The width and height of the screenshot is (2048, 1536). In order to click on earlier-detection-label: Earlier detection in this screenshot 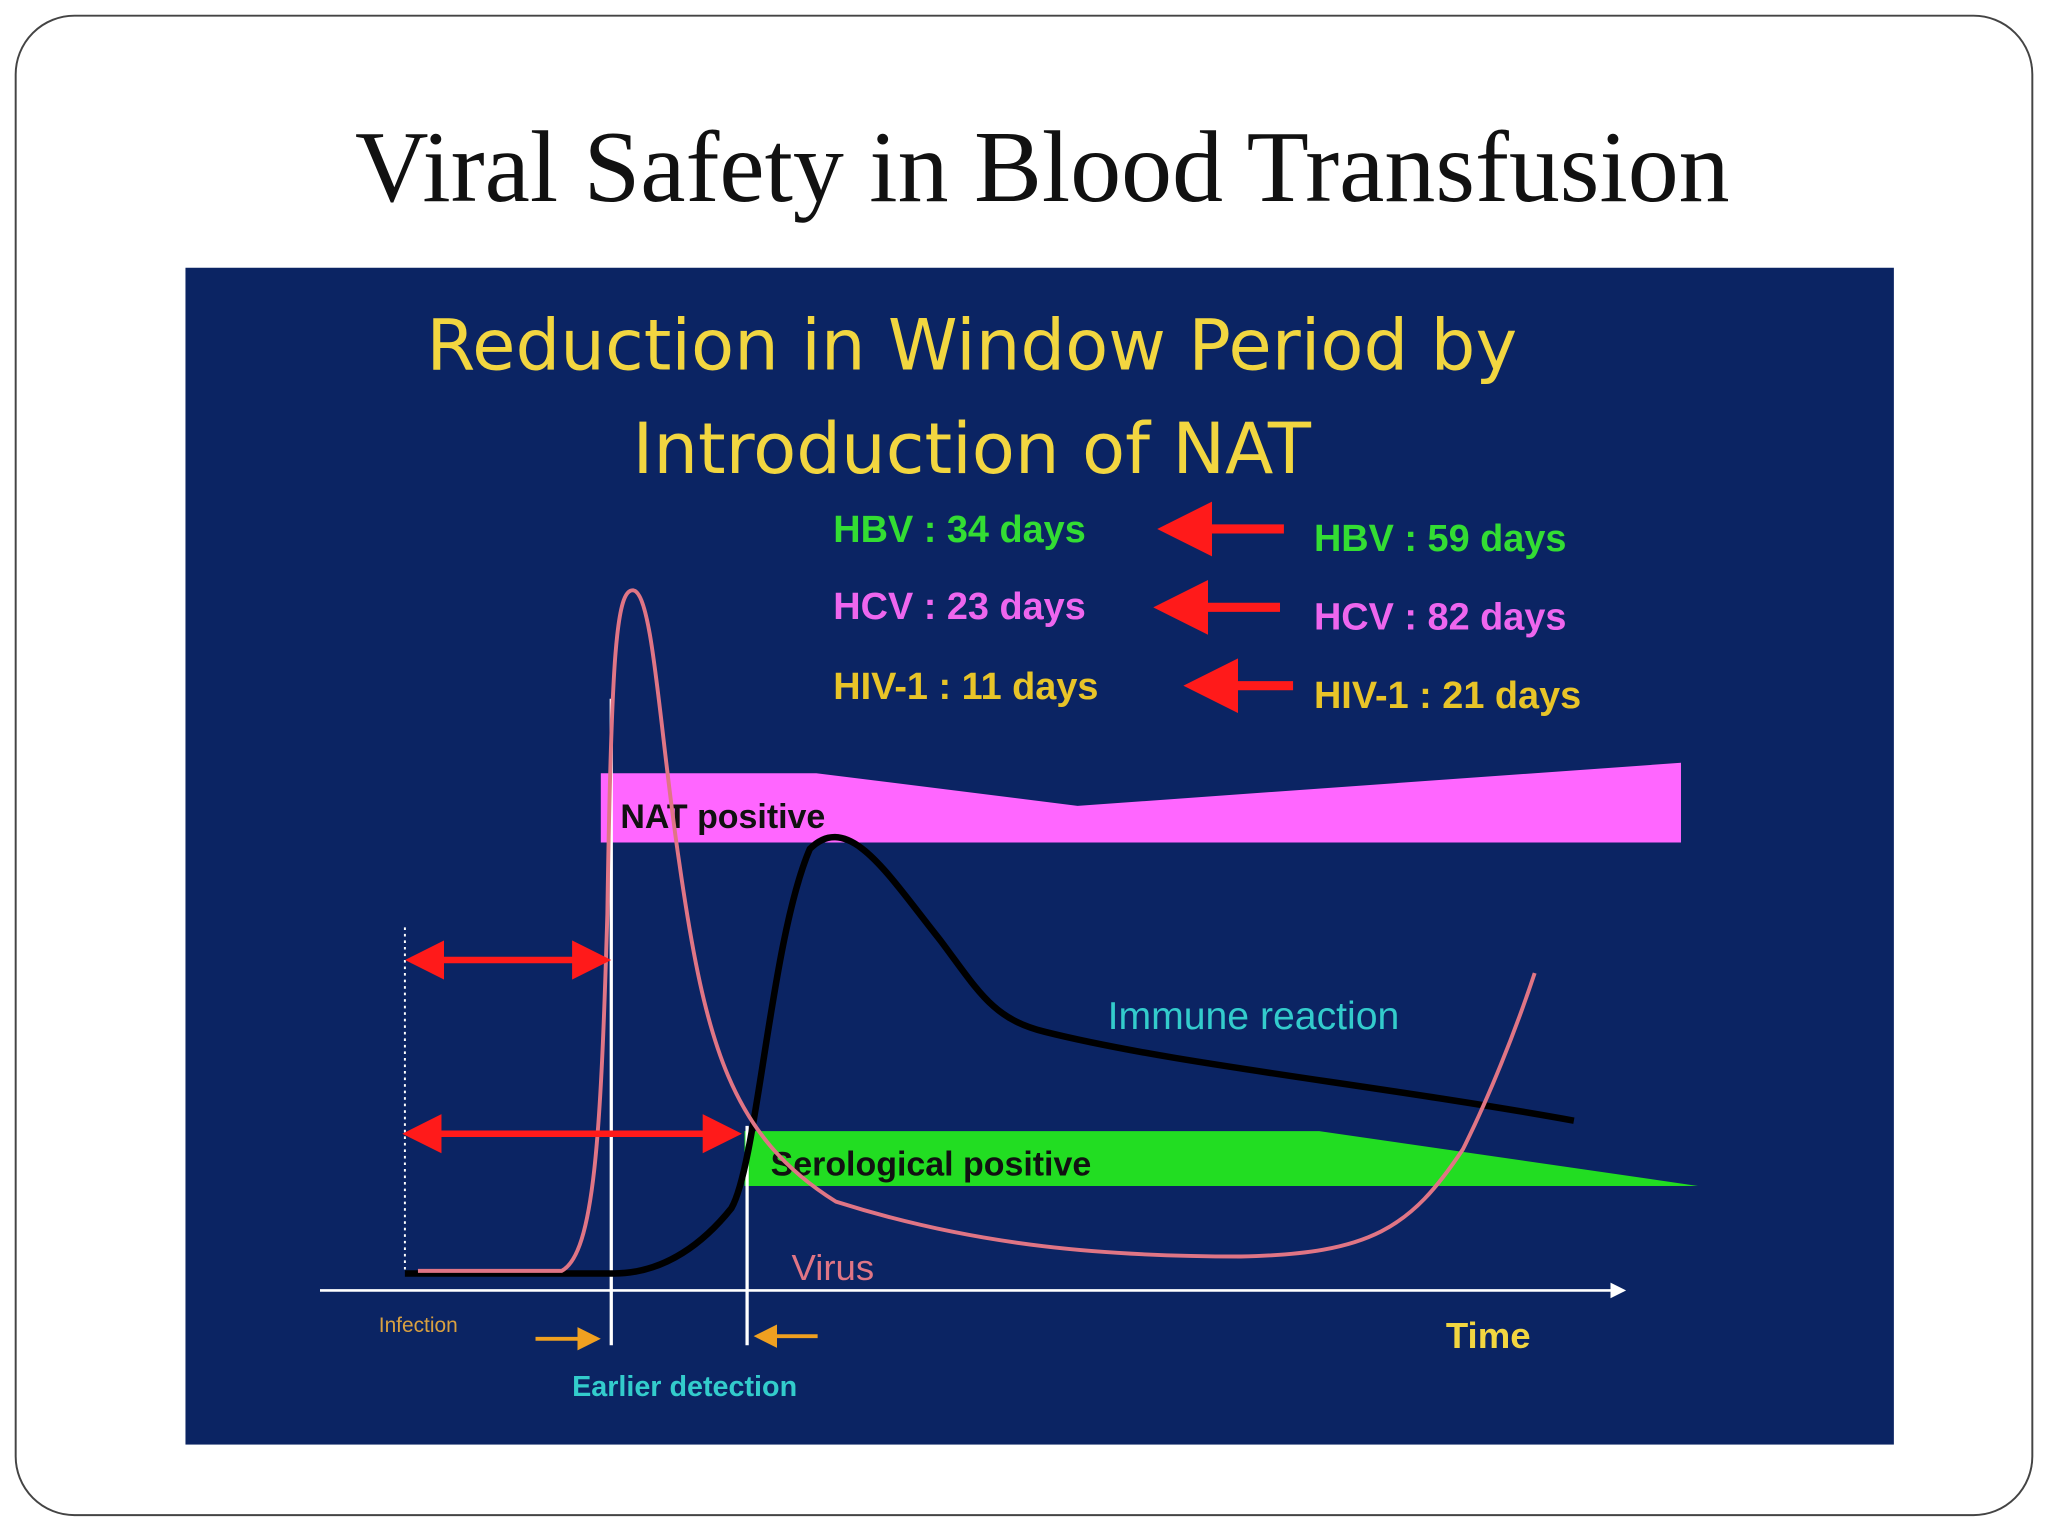, I will do `click(684, 1387)`.